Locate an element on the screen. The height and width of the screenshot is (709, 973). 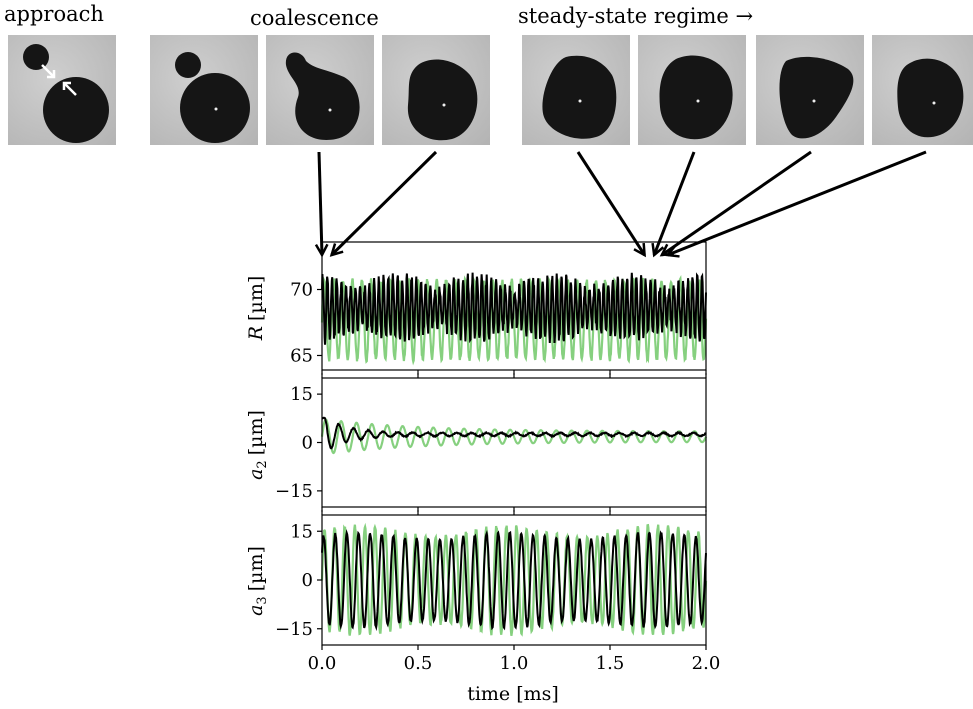
panel-a2: −15 0 15 is located at coordinates (491, 442).